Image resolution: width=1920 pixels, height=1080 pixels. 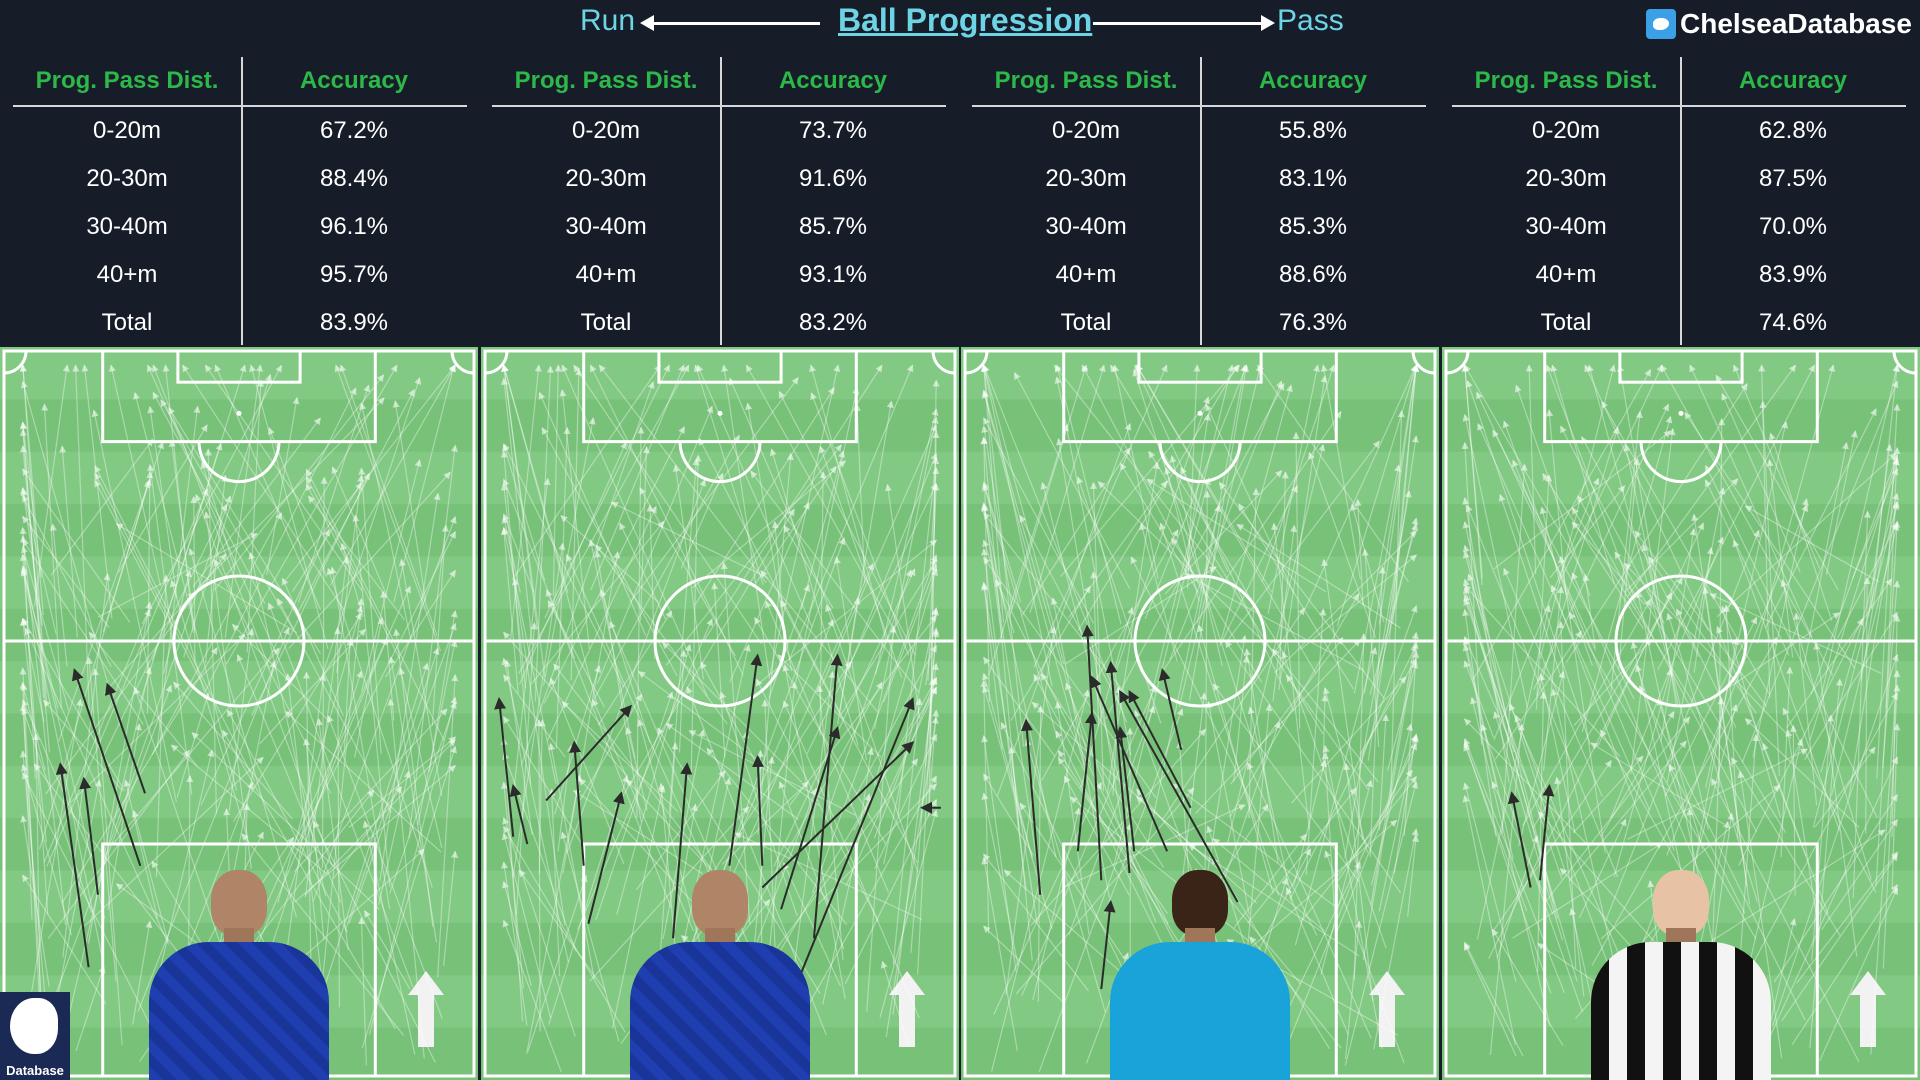 What do you see at coordinates (1681, 413) in the screenshot?
I see `penalty-spot` at bounding box center [1681, 413].